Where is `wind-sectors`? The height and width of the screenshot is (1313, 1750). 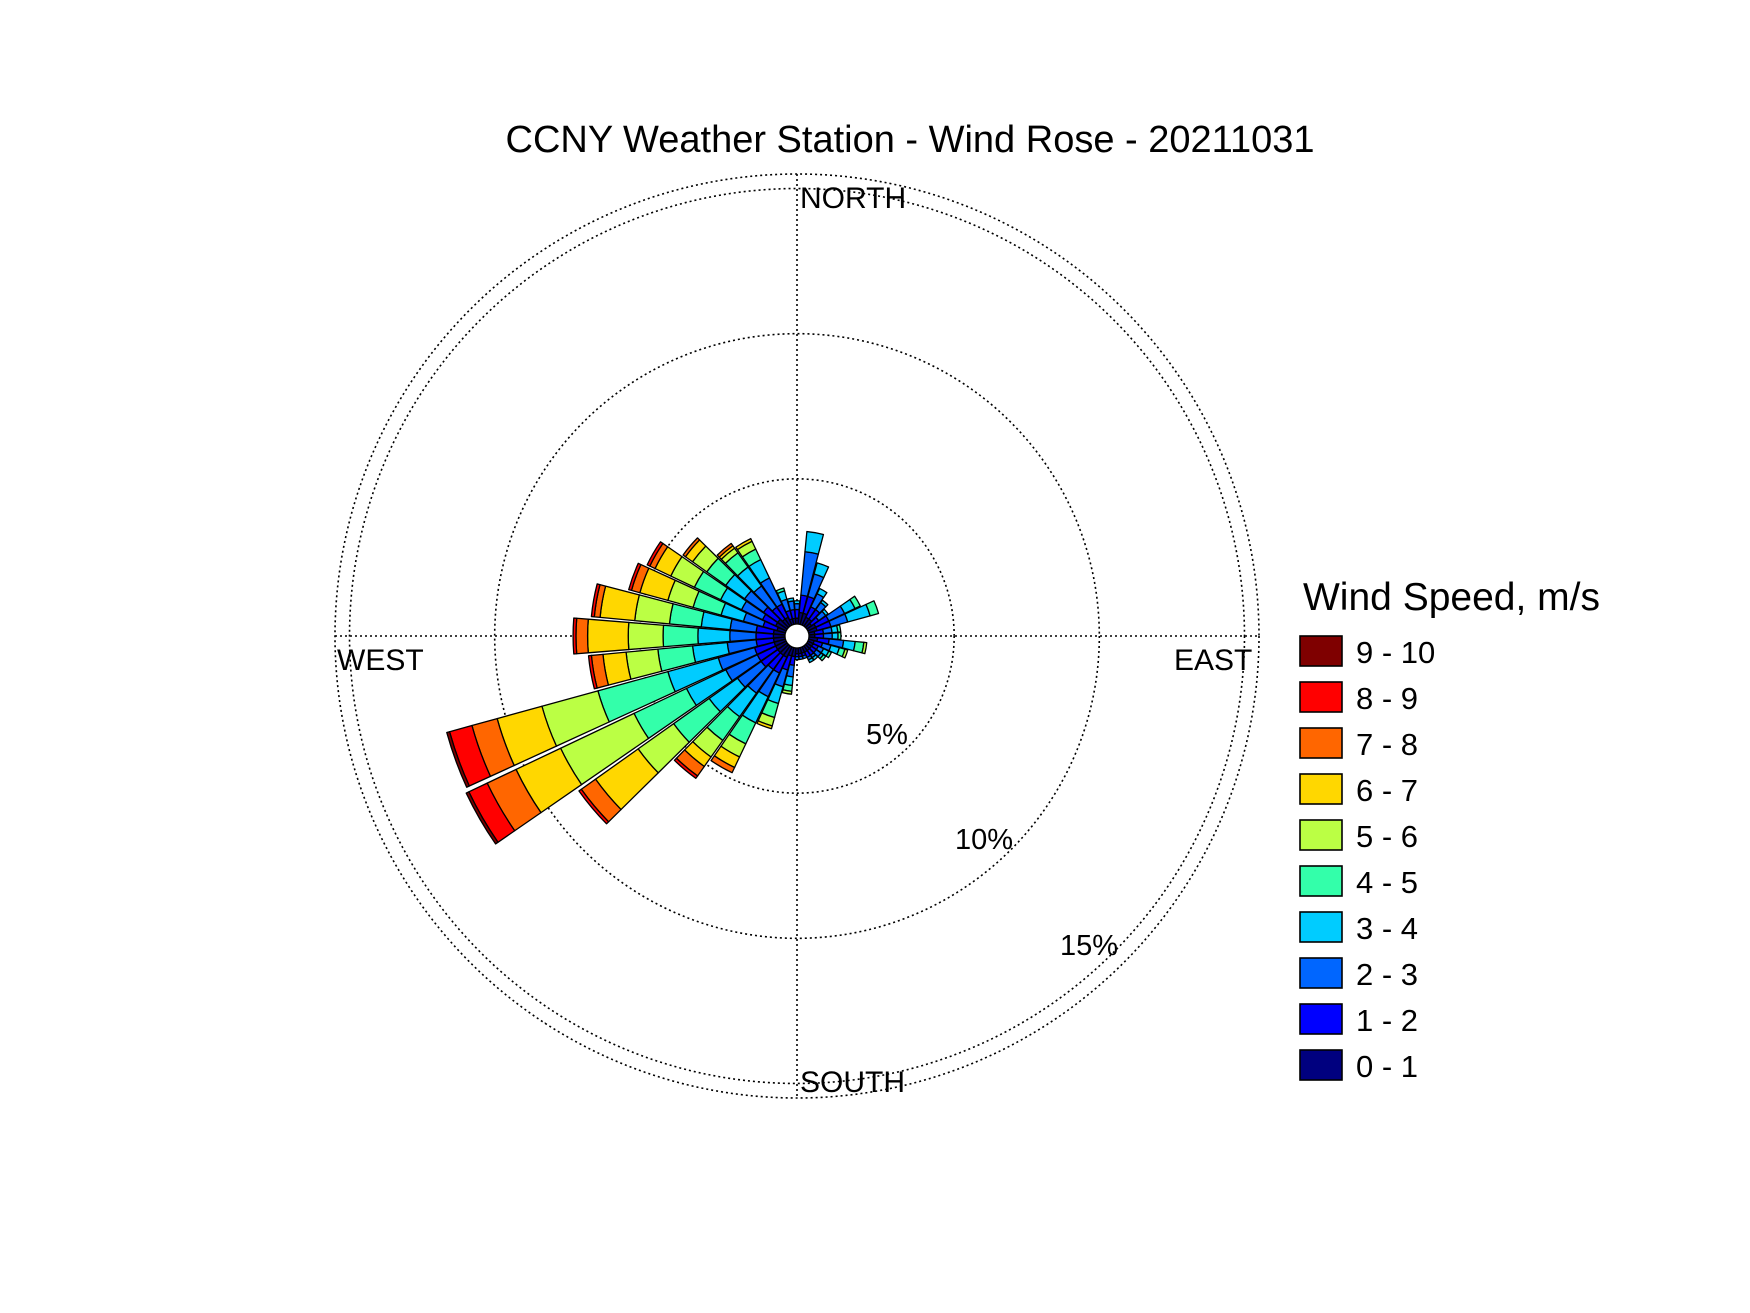 wind-sectors is located at coordinates (663, 687).